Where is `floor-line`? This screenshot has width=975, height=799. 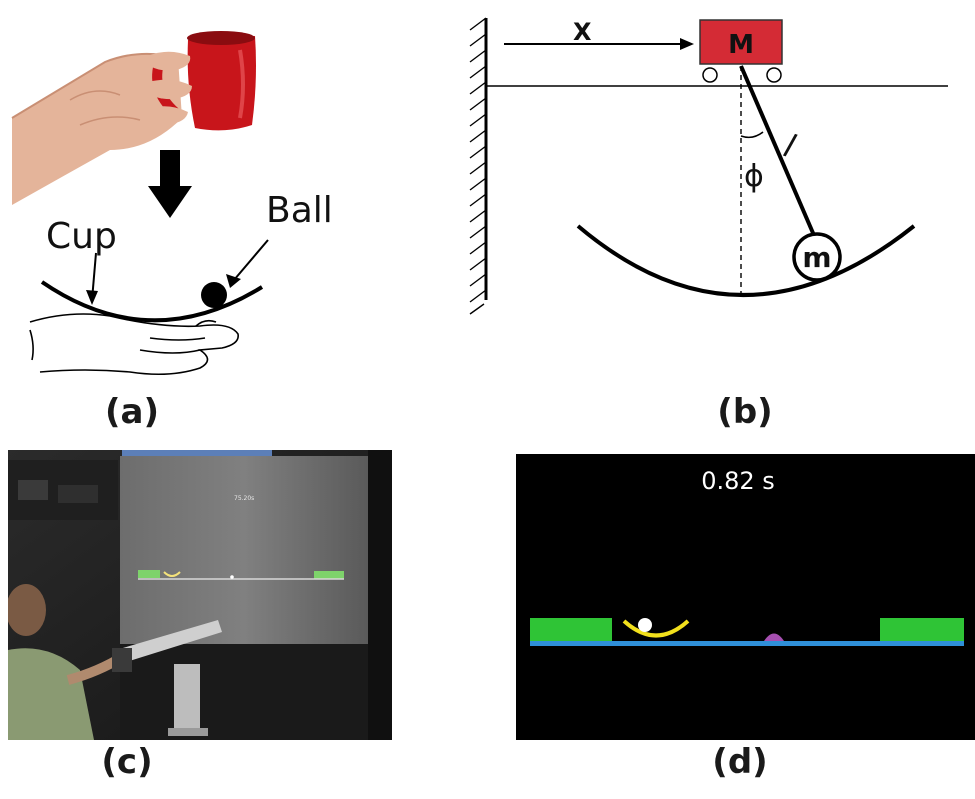
floor-line is located at coordinates (747, 643).